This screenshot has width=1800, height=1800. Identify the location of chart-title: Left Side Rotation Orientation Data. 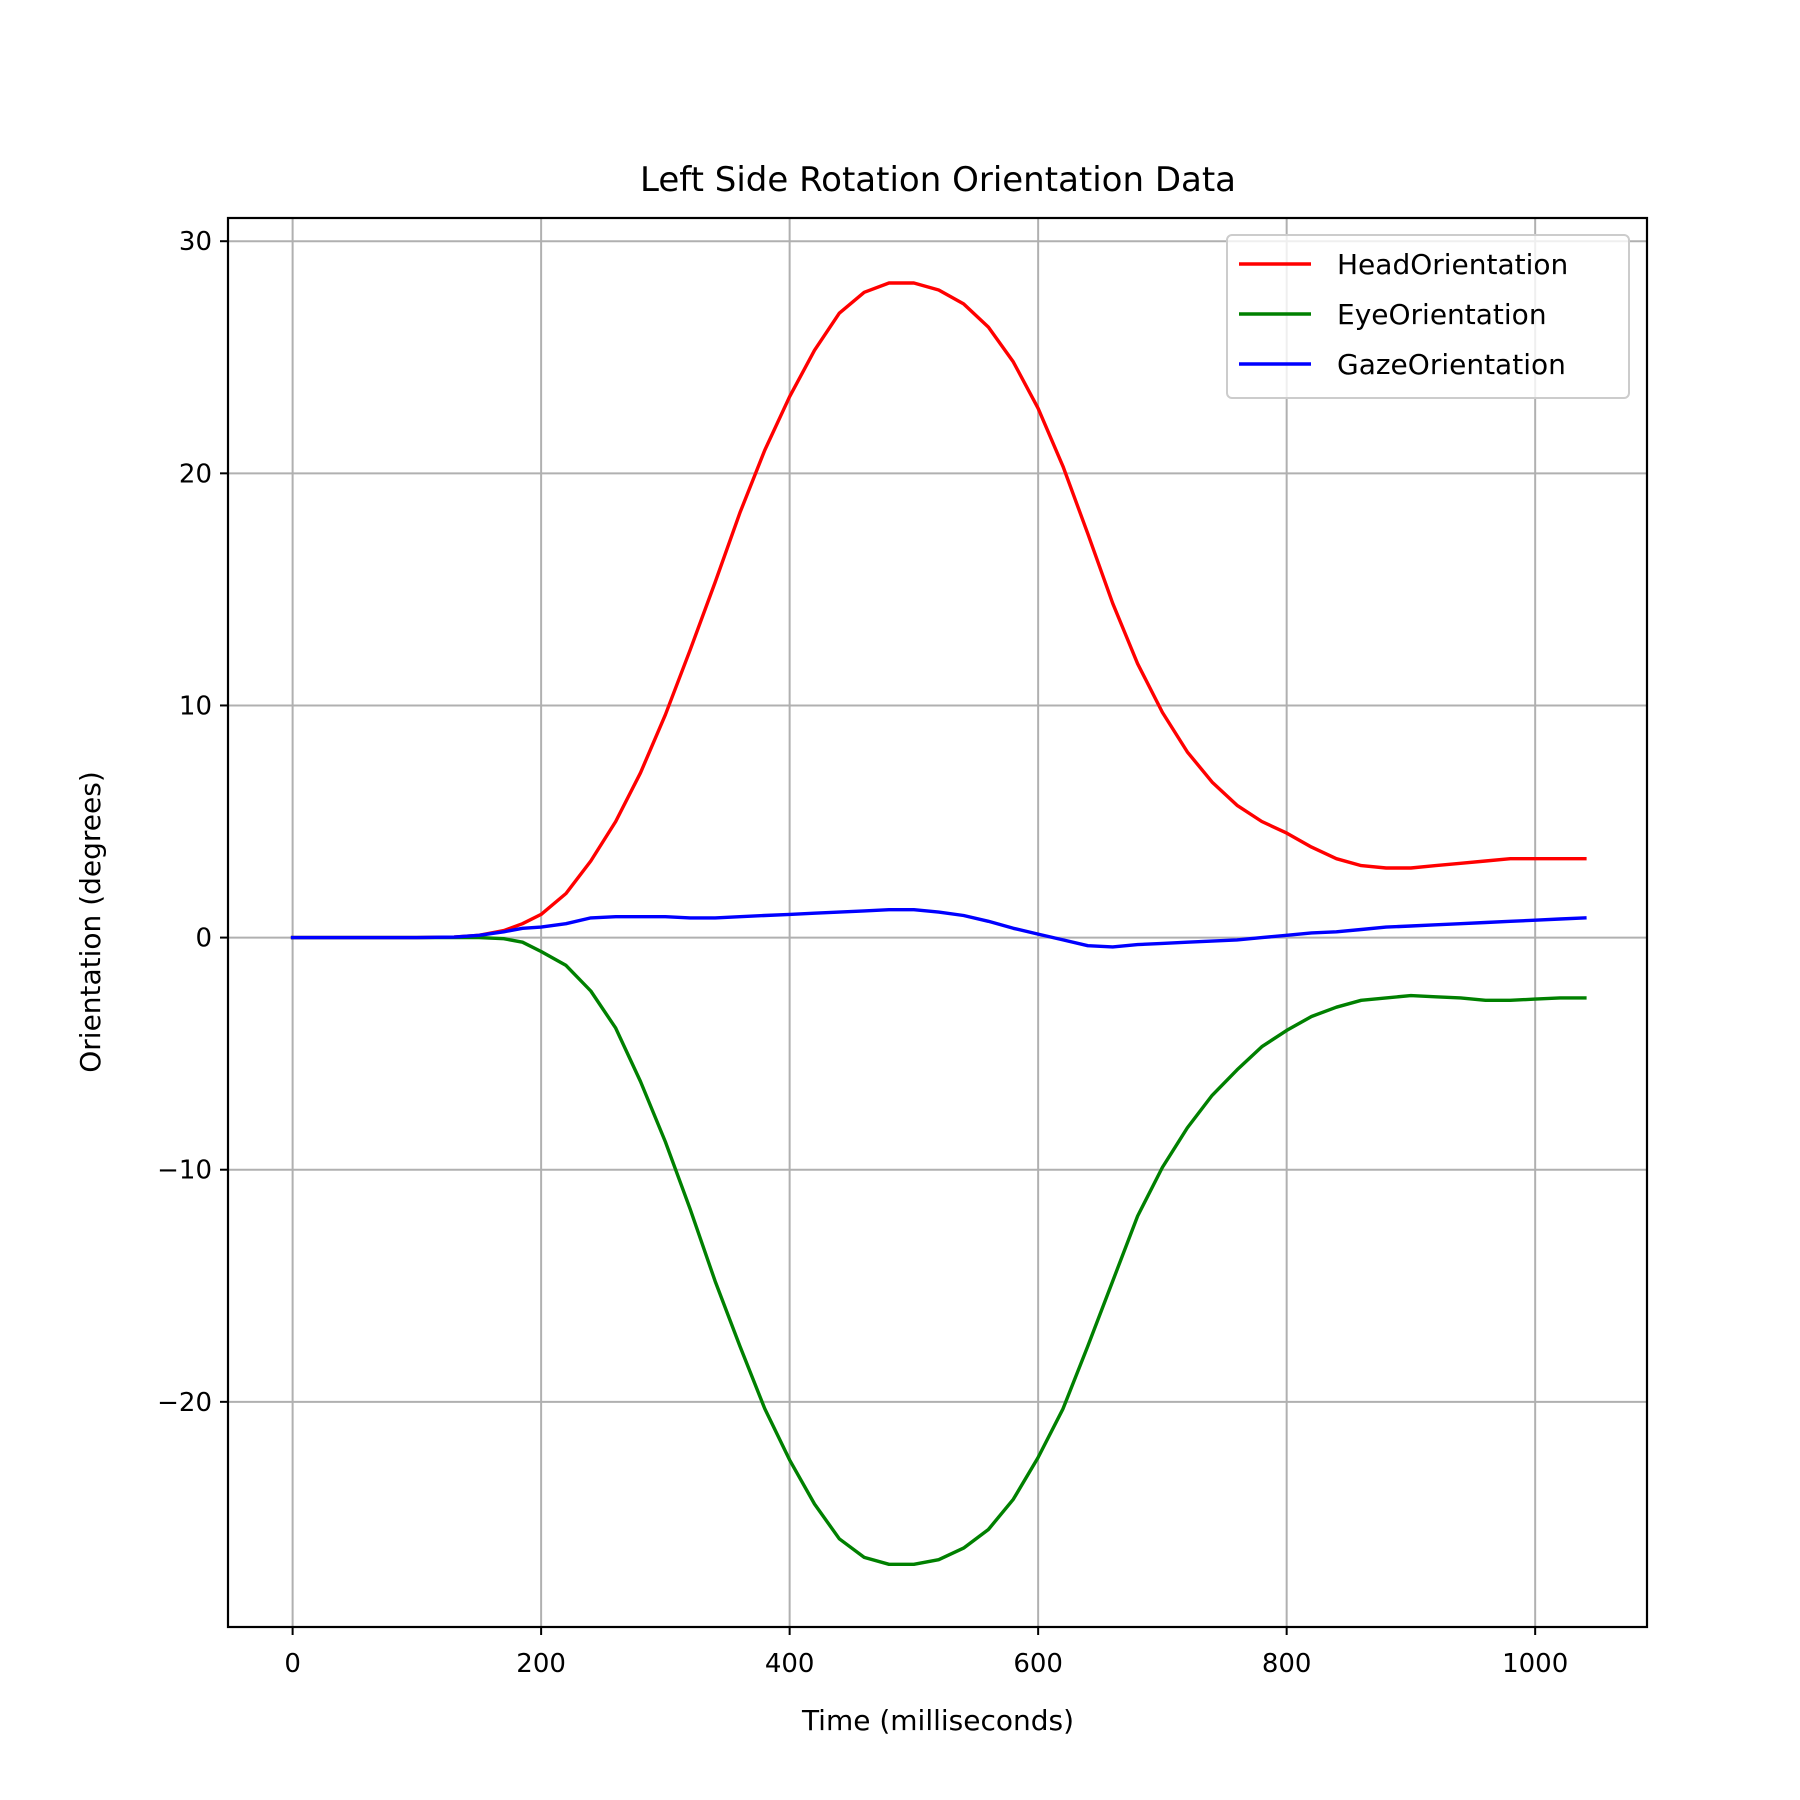
(938, 180).